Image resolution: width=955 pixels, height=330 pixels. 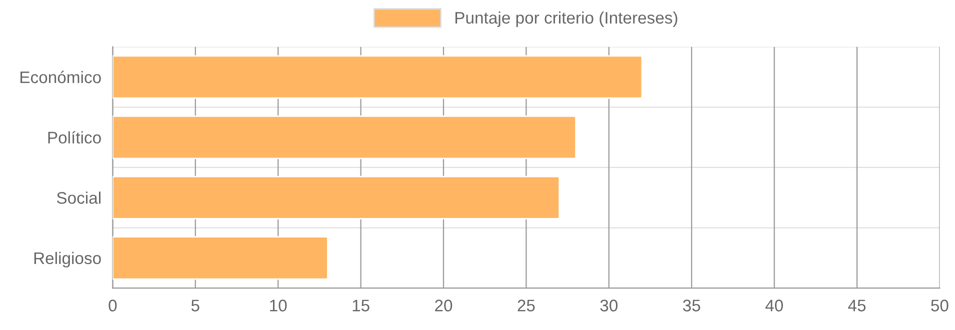 I want to click on legend-label: Puntaje por criterio (Intereses), so click(x=566, y=19).